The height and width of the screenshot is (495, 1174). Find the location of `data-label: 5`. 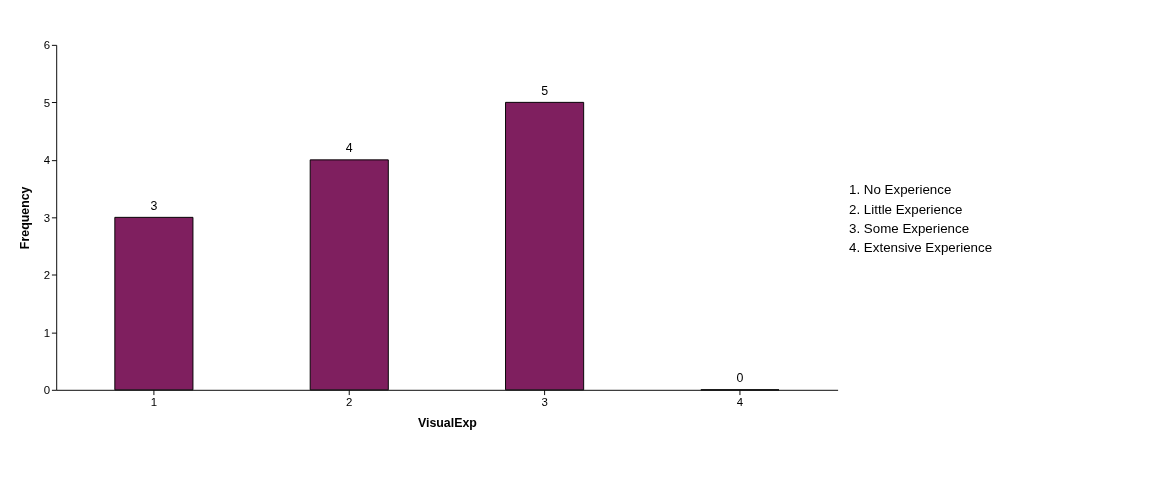

data-label: 5 is located at coordinates (545, 90).